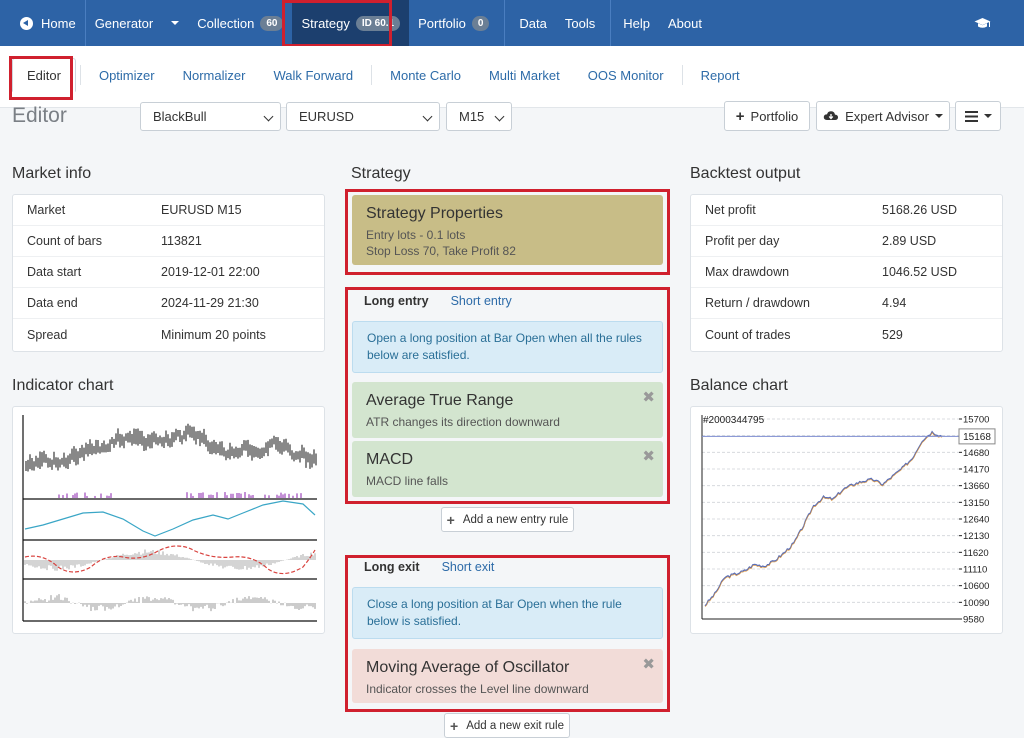  What do you see at coordinates (52, 173) in the screenshot?
I see `market-info-title: Market info` at bounding box center [52, 173].